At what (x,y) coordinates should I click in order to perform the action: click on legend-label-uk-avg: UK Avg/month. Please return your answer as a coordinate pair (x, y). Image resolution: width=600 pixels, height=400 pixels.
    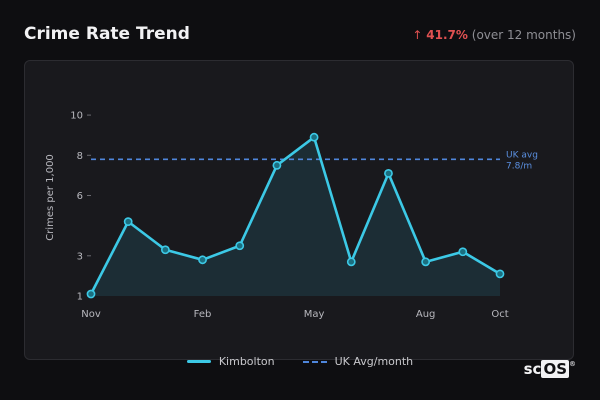
    Looking at the image, I should click on (374, 361).